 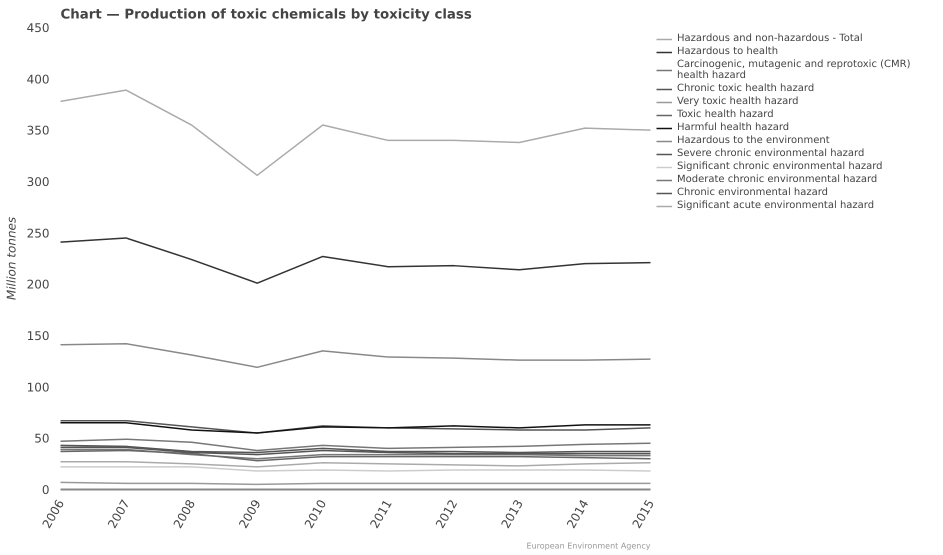 I want to click on y-tick-label: 50, so click(x=42, y=439).